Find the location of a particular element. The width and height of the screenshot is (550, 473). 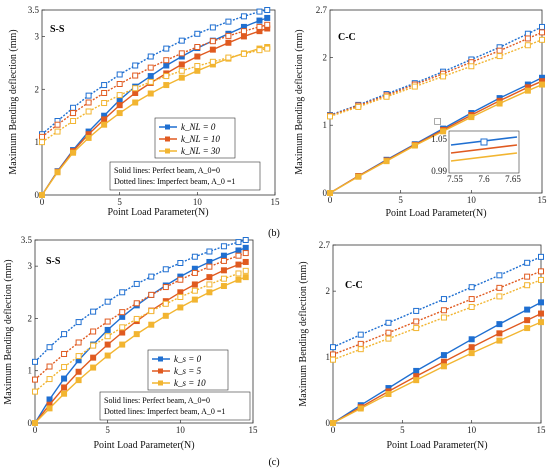

series-line-blue-solid is located at coordinates (140, 335).